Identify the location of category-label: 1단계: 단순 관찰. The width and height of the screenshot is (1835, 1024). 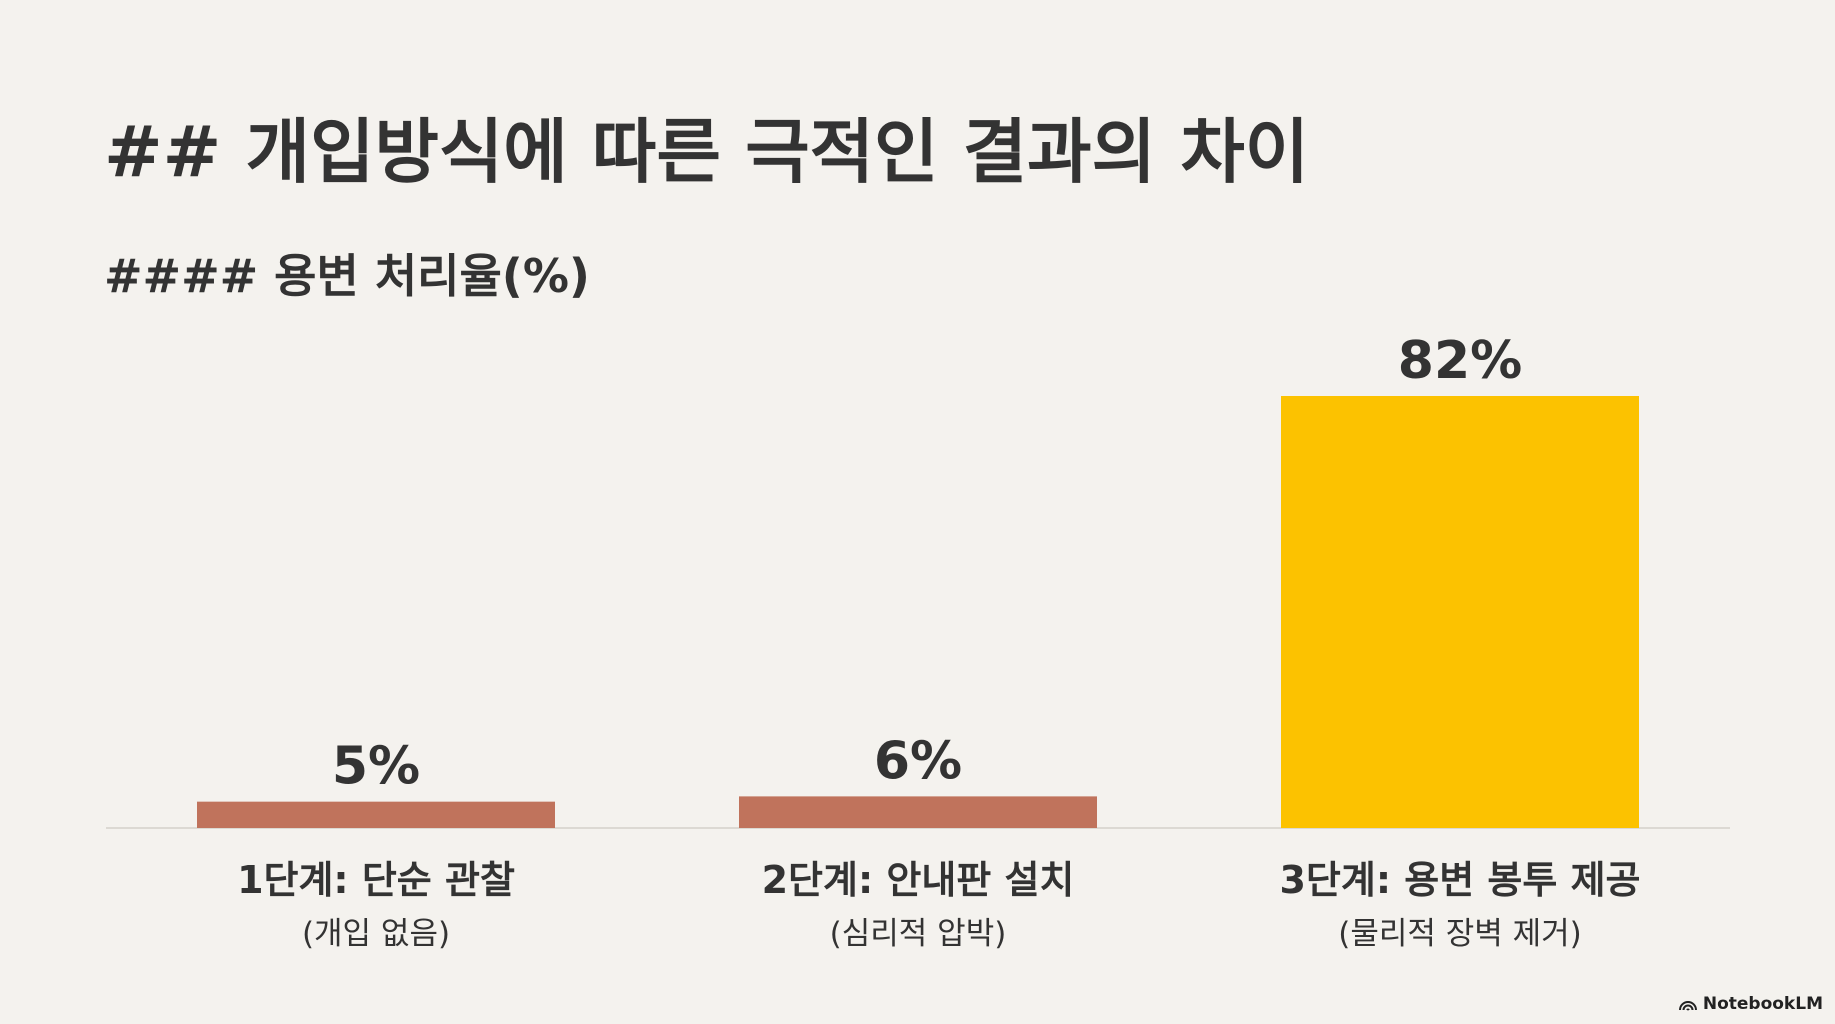
(376, 880).